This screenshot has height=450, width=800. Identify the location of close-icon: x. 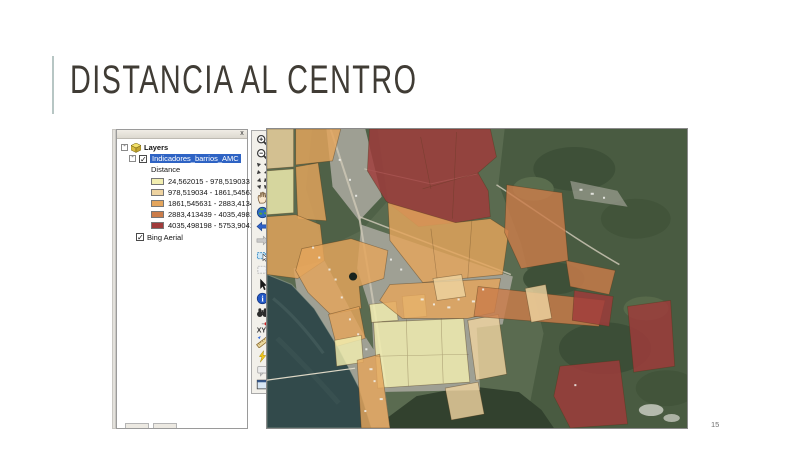
(242, 133).